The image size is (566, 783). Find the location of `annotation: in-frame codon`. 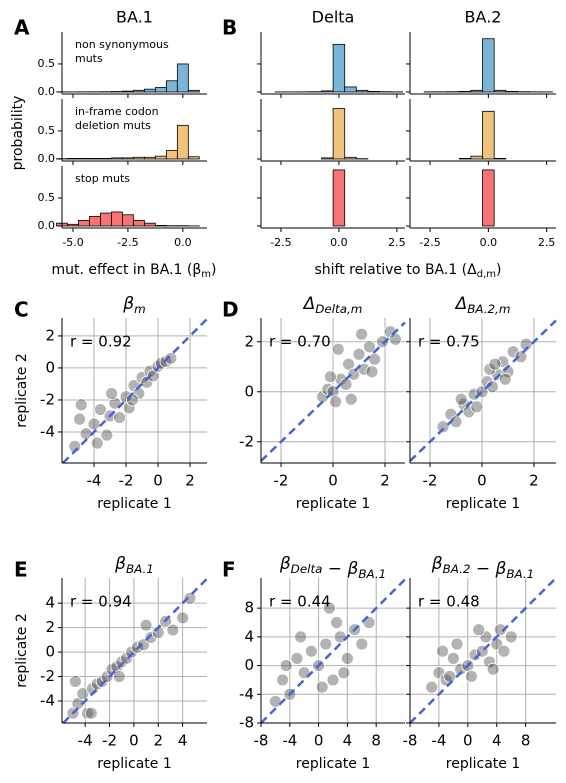

annotation: in-frame codon is located at coordinates (117, 111).